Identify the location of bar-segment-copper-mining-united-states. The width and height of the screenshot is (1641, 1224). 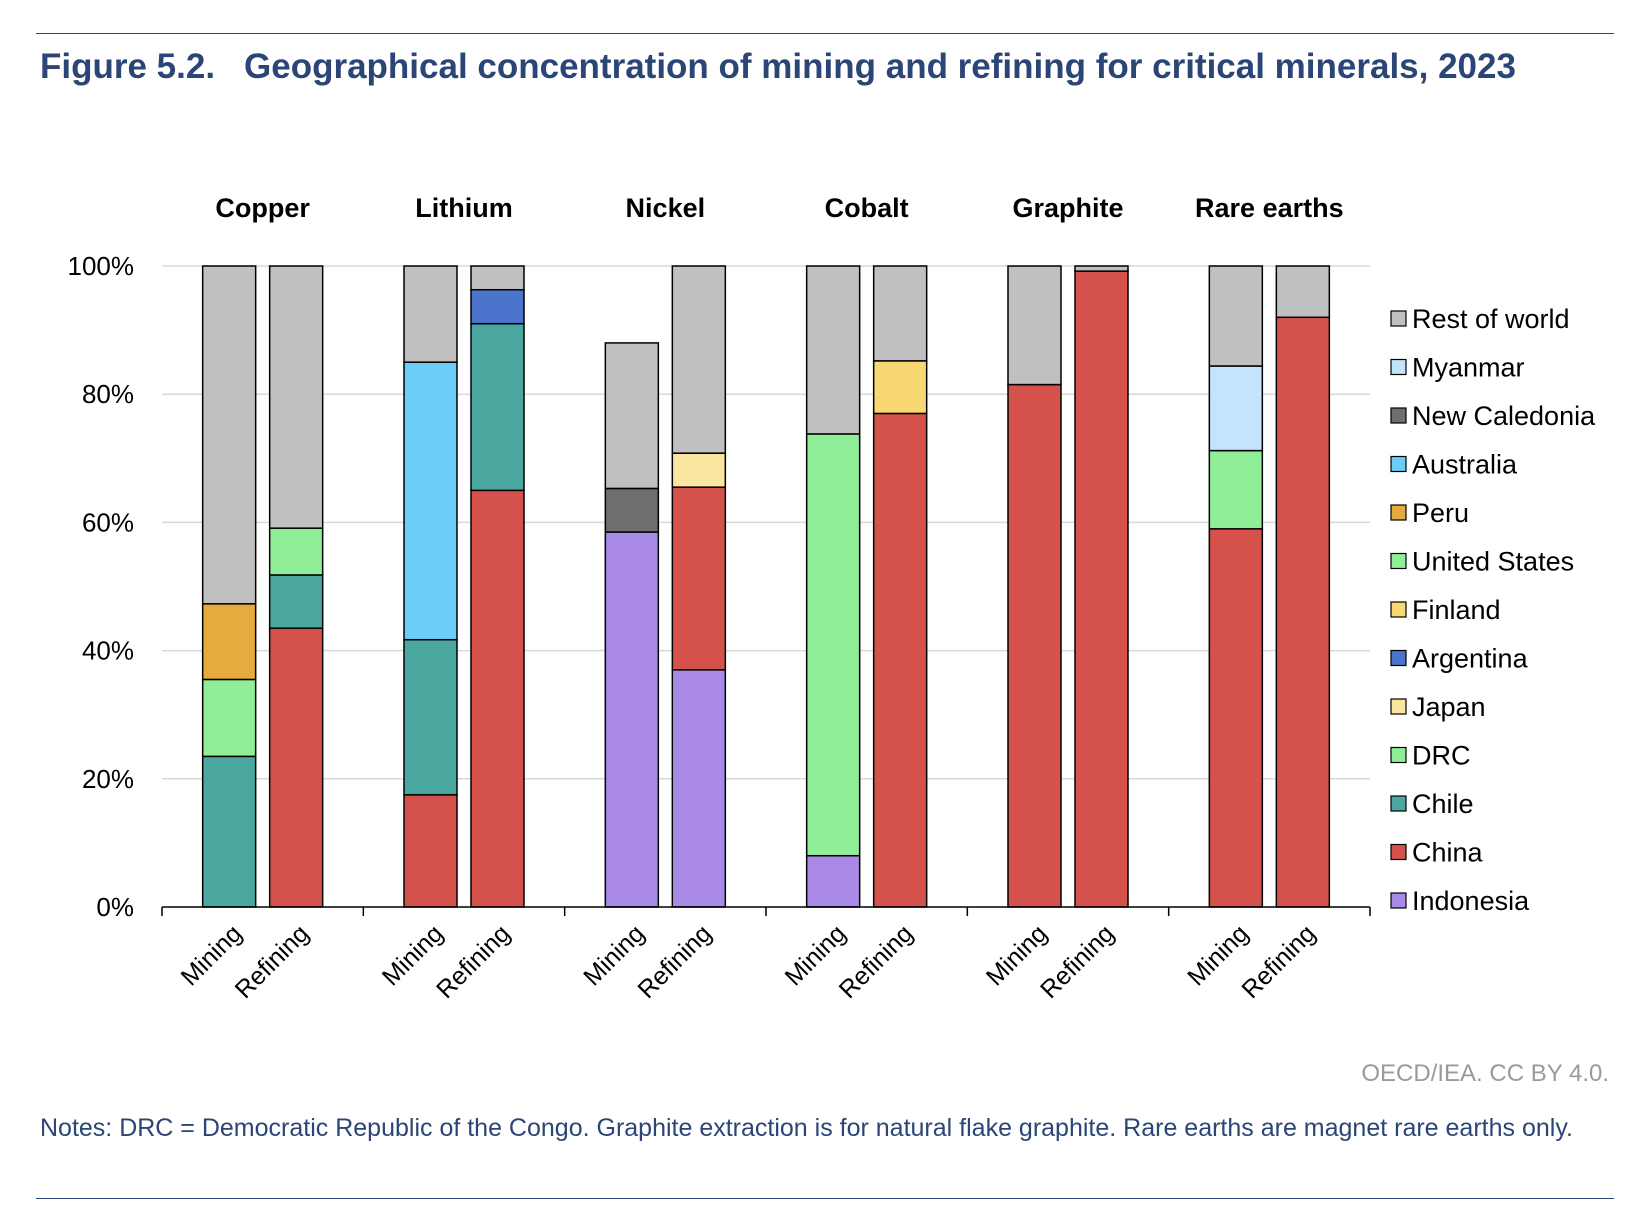
(229, 718).